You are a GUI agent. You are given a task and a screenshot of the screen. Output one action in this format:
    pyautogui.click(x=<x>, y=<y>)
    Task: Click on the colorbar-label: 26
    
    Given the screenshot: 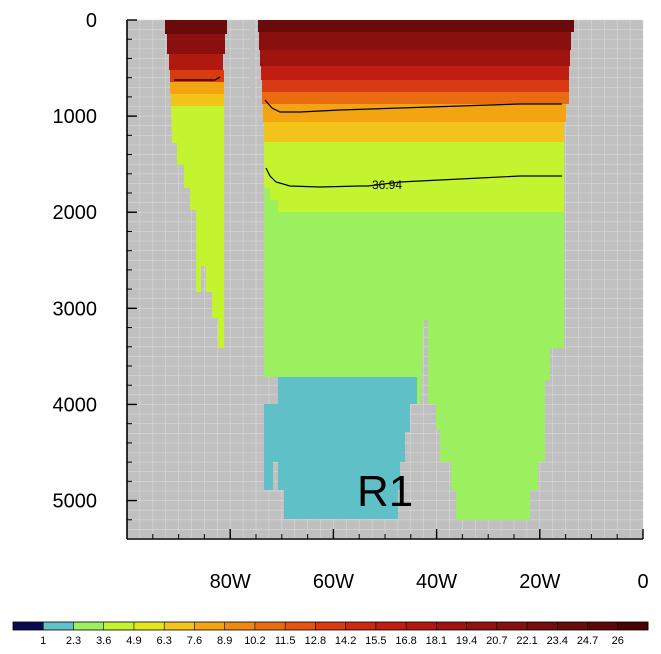 What is the action you would take?
    pyautogui.click(x=618, y=641)
    